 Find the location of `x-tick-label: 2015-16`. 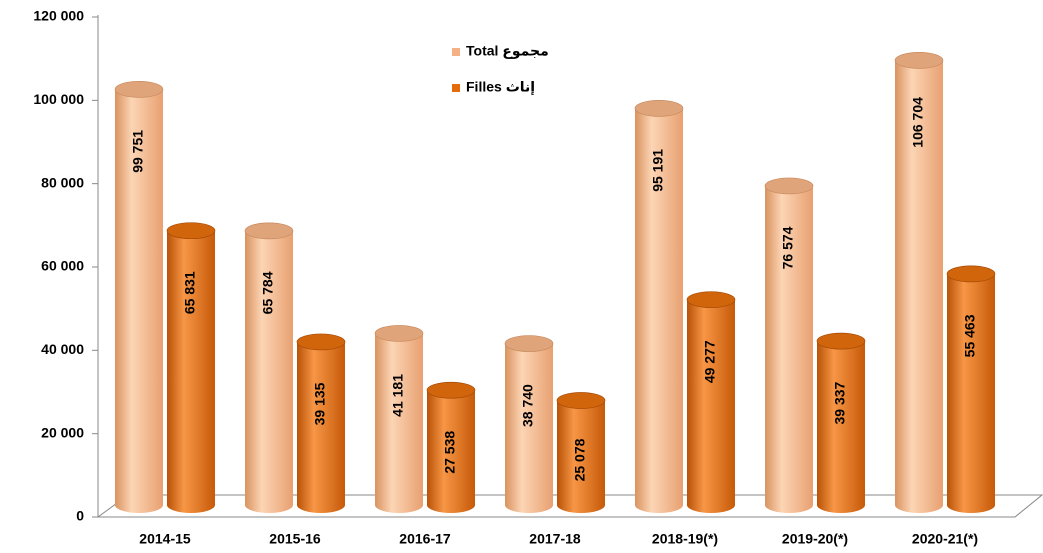

x-tick-label: 2015-16 is located at coordinates (295, 539).